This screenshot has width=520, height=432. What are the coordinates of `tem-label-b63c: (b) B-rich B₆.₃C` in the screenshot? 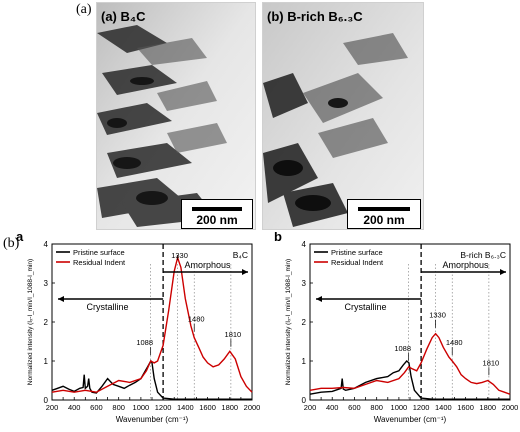 It's located at (315, 16).